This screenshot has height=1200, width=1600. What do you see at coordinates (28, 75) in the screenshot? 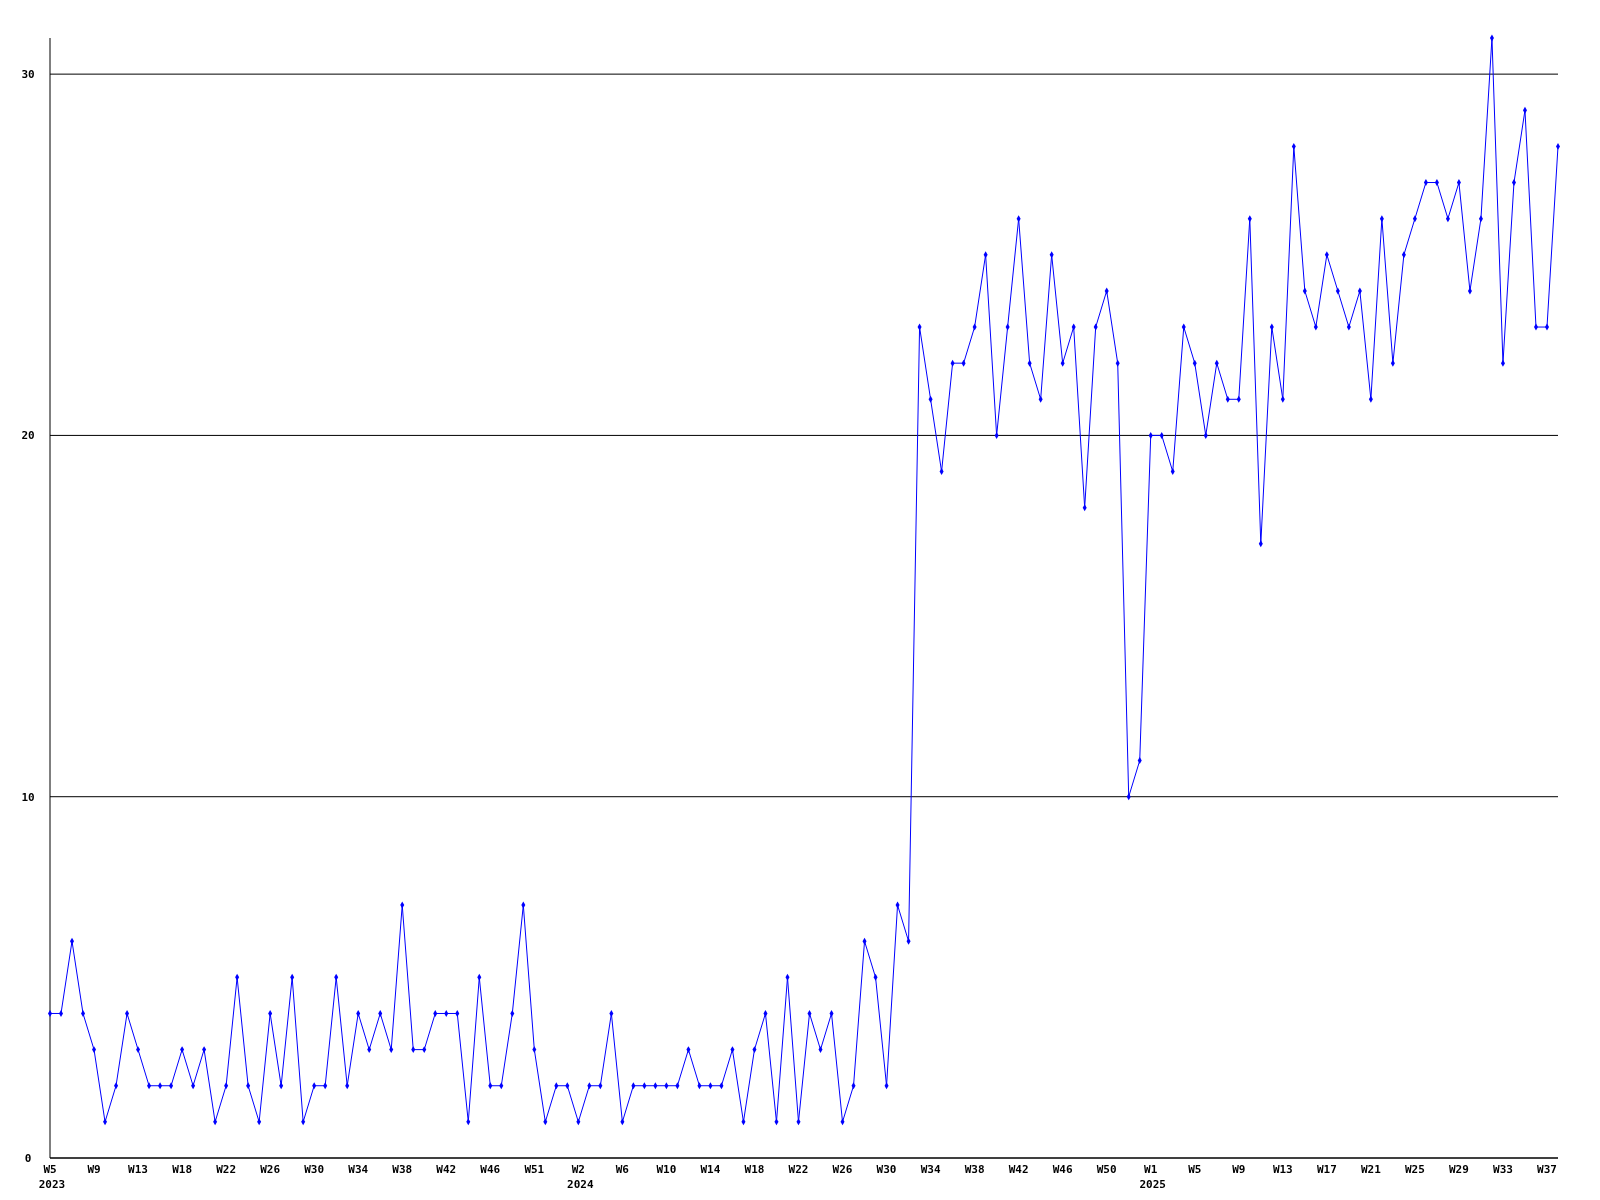
I see `y-tick-label: 30` at bounding box center [28, 75].